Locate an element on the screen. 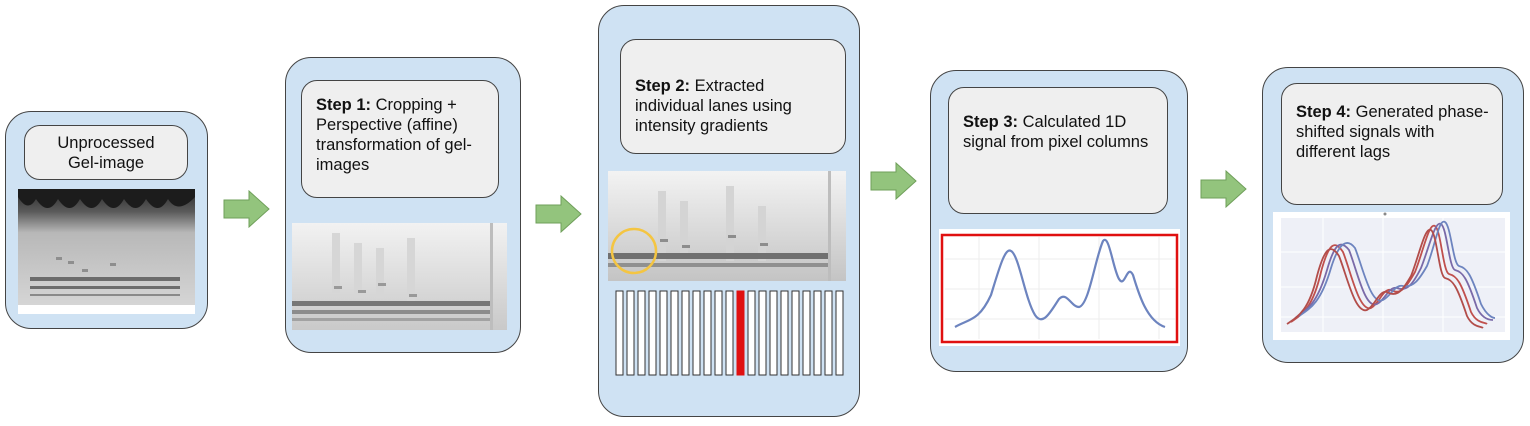 The image size is (1530, 426). label-unprocessed-line2: Gel-image is located at coordinates (106, 163).